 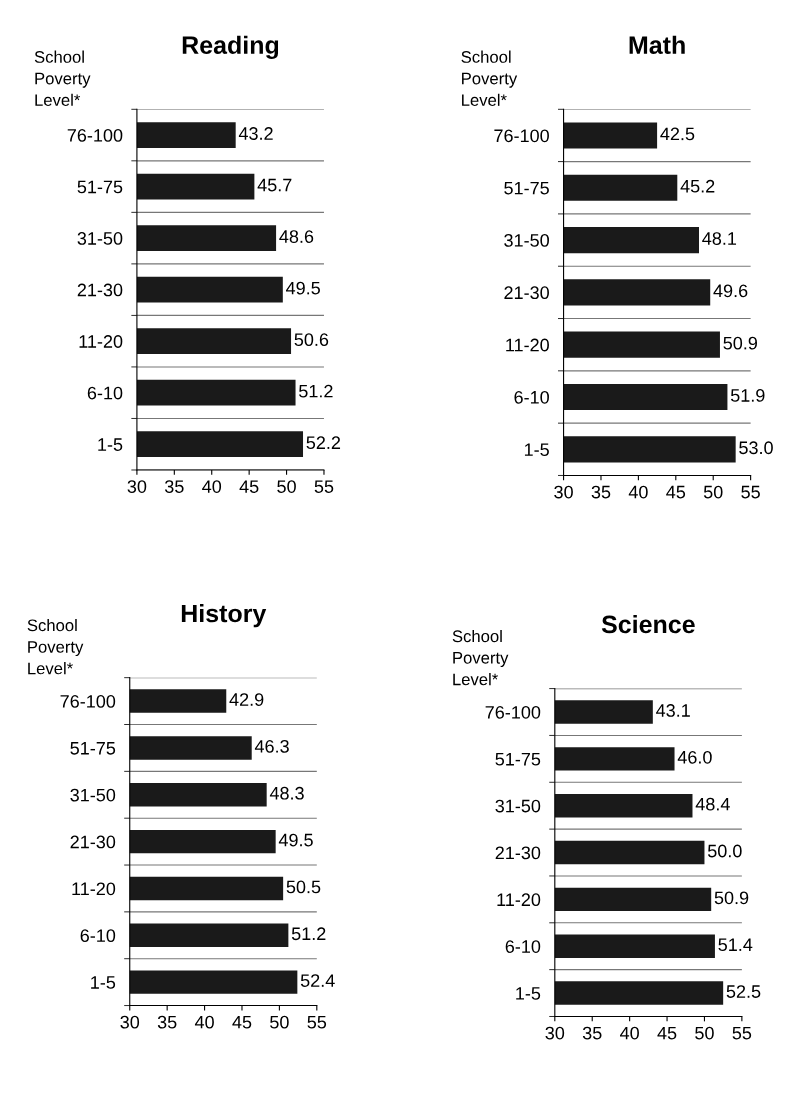 I want to click on data-label: 42.5, so click(x=677, y=134).